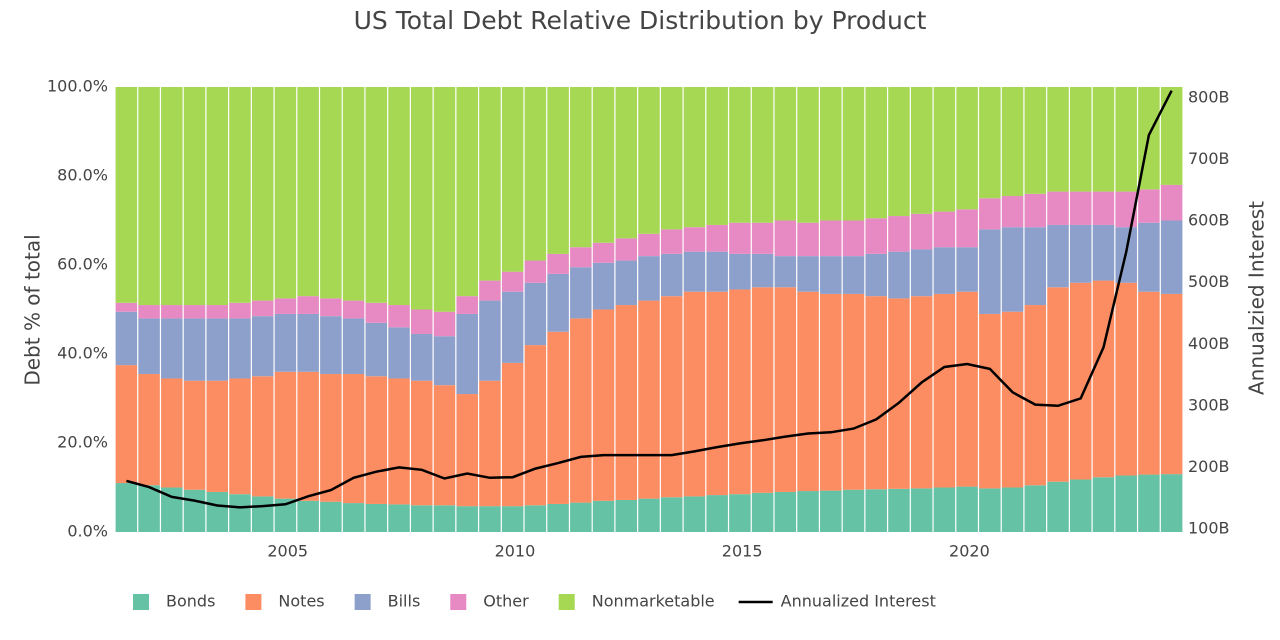 The image size is (1280, 640). I want to click on y-tick-label: 20.0%, so click(82, 442).